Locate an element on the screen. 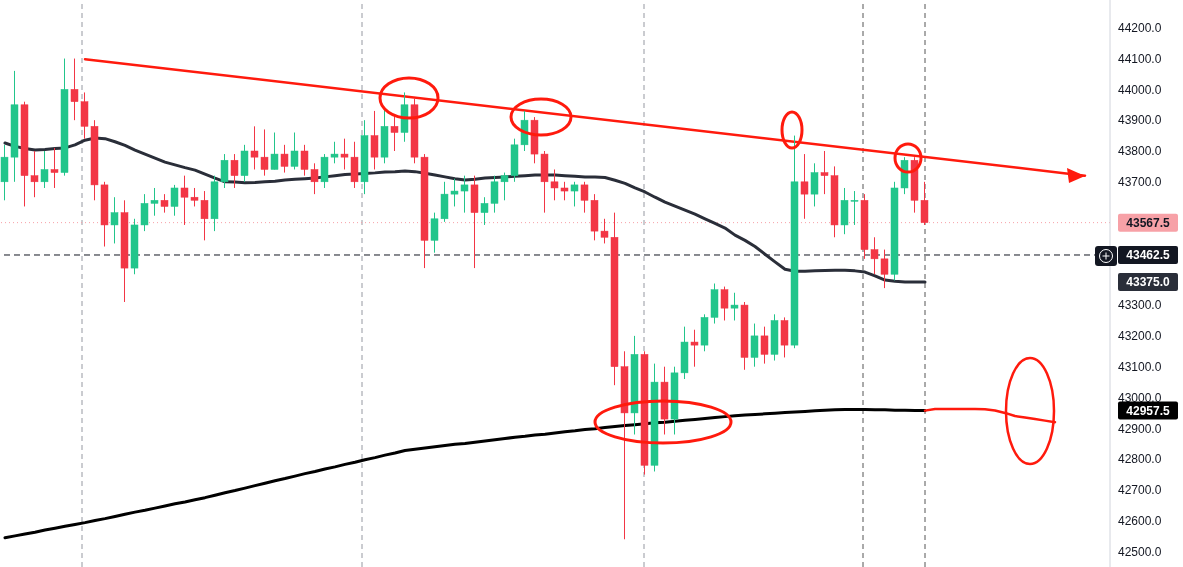  y-tick-label: 43700.0 is located at coordinates (1140, 182).